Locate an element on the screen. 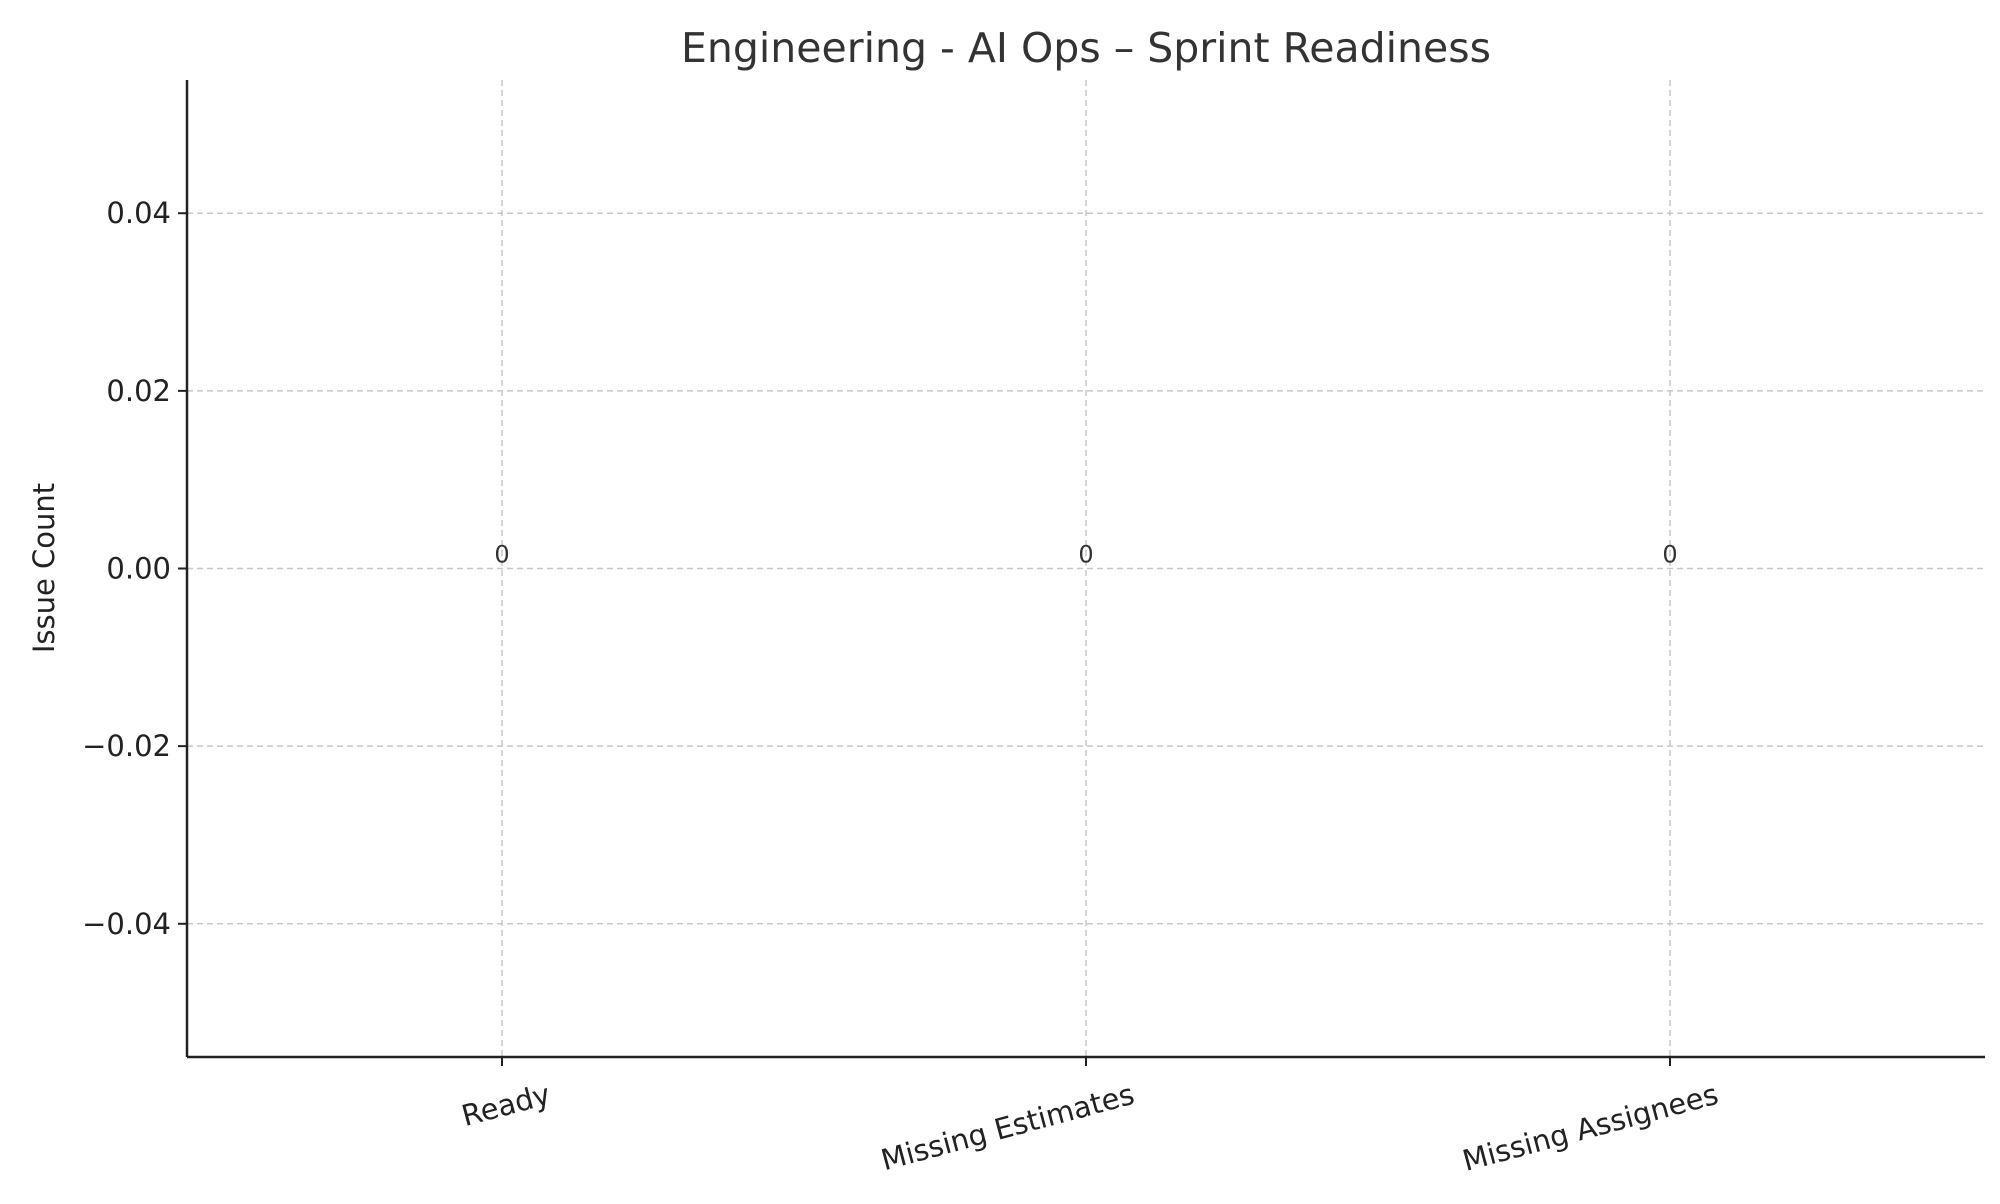 The height and width of the screenshot is (1204, 2000). y-axis-label: Issue Count is located at coordinates (44, 568).